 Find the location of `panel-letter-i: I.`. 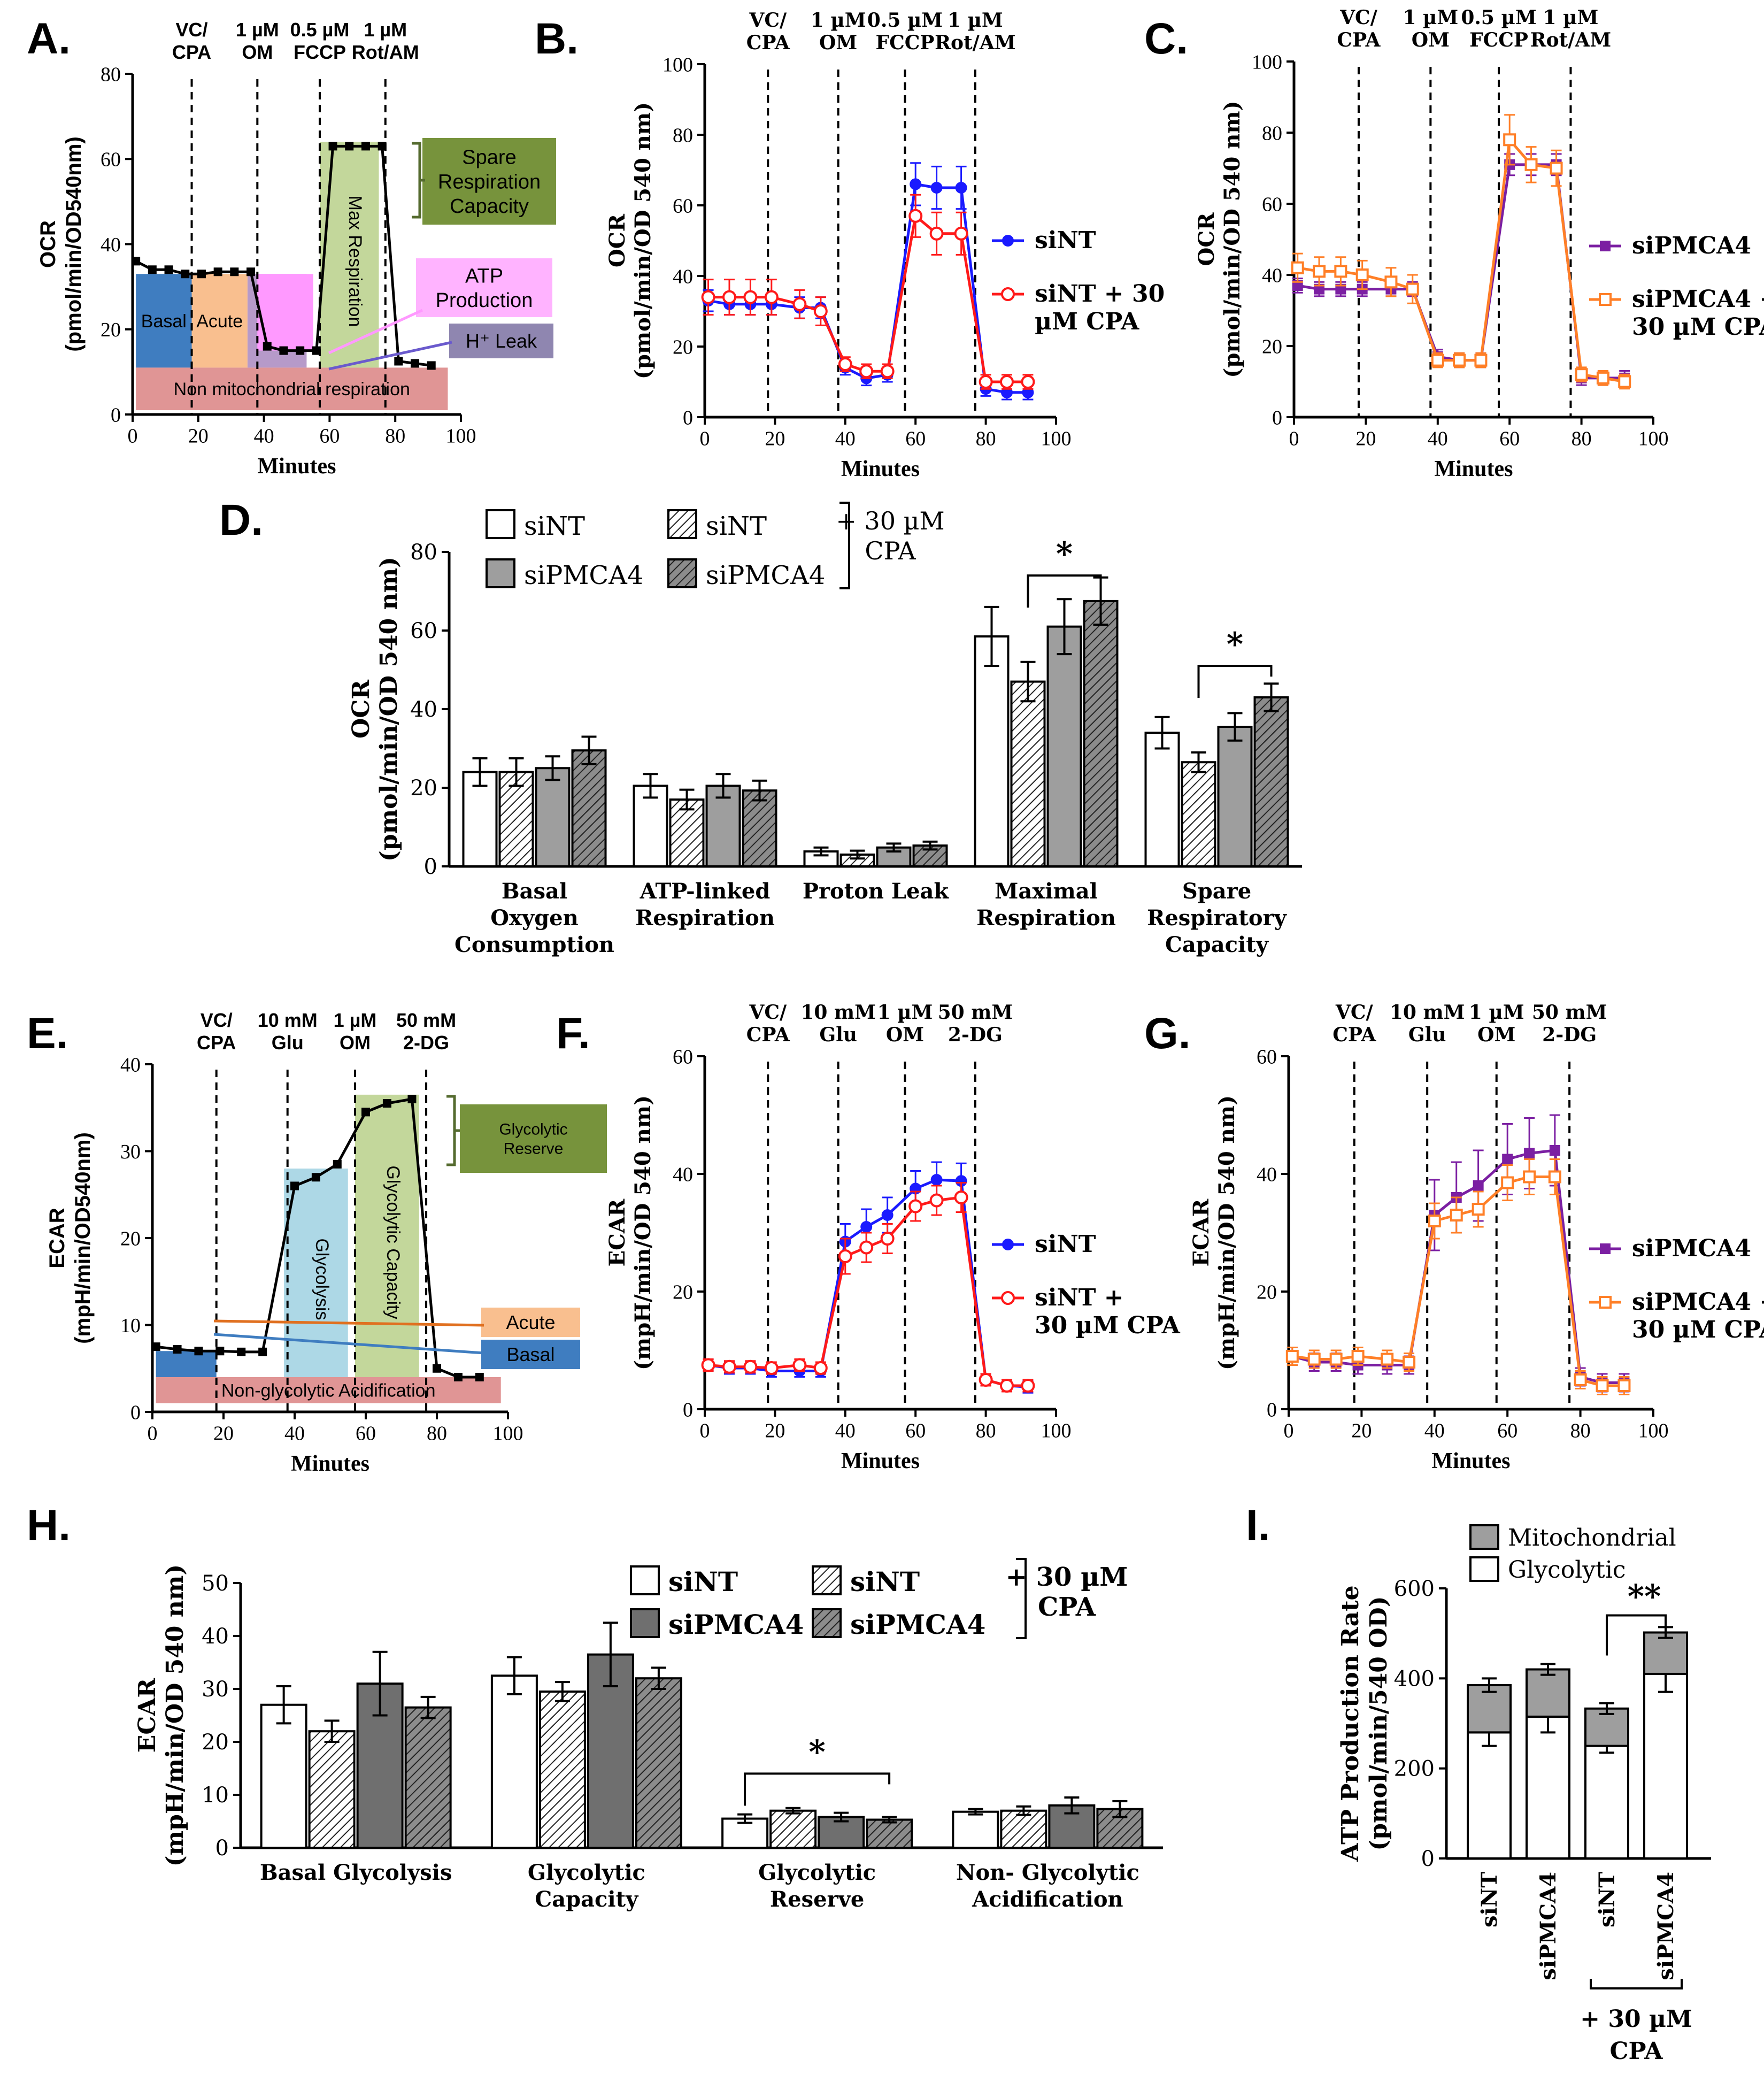

panel-letter-i: I. is located at coordinates (1258, 1526).